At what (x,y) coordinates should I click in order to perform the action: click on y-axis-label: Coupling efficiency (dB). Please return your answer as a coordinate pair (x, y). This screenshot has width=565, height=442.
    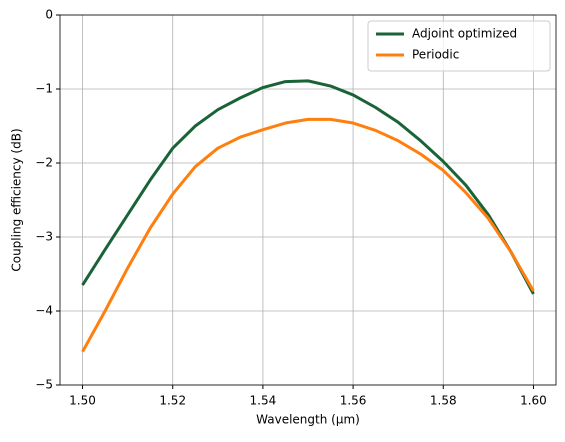
    Looking at the image, I should click on (17, 199).